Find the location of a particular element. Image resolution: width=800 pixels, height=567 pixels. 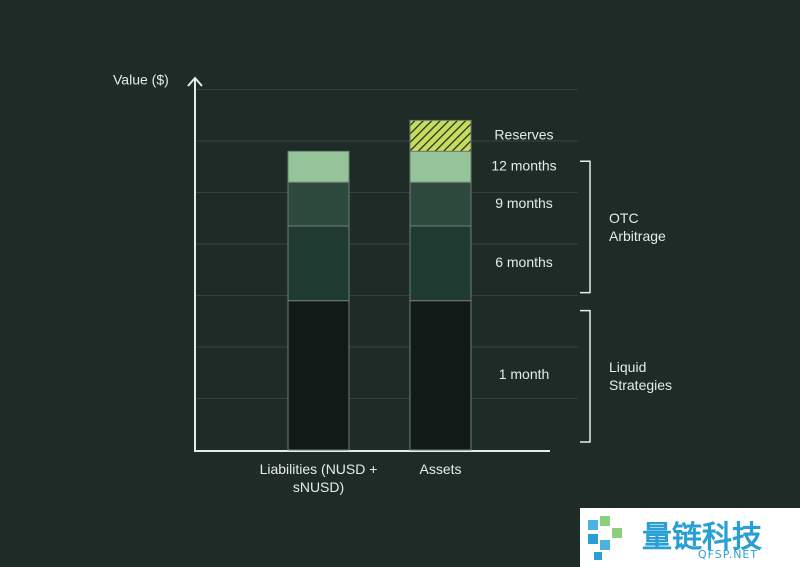

watermark-logo is located at coordinates (605, 538).